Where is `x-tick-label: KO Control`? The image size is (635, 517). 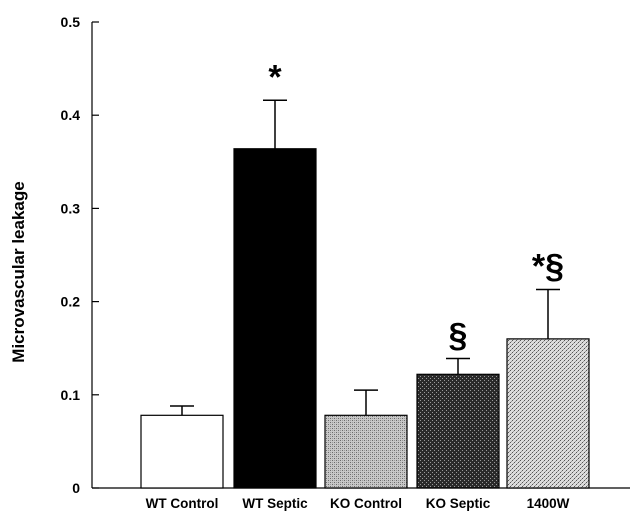
x-tick-label: KO Control is located at coordinates (366, 503).